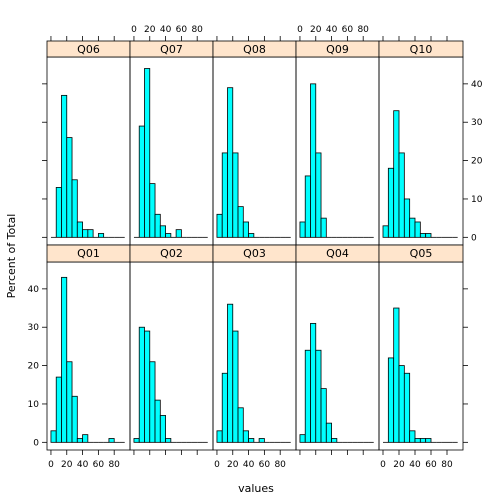  Describe the element at coordinates (337, 49) in the screenshot. I see `strip-label: Q09` at that location.